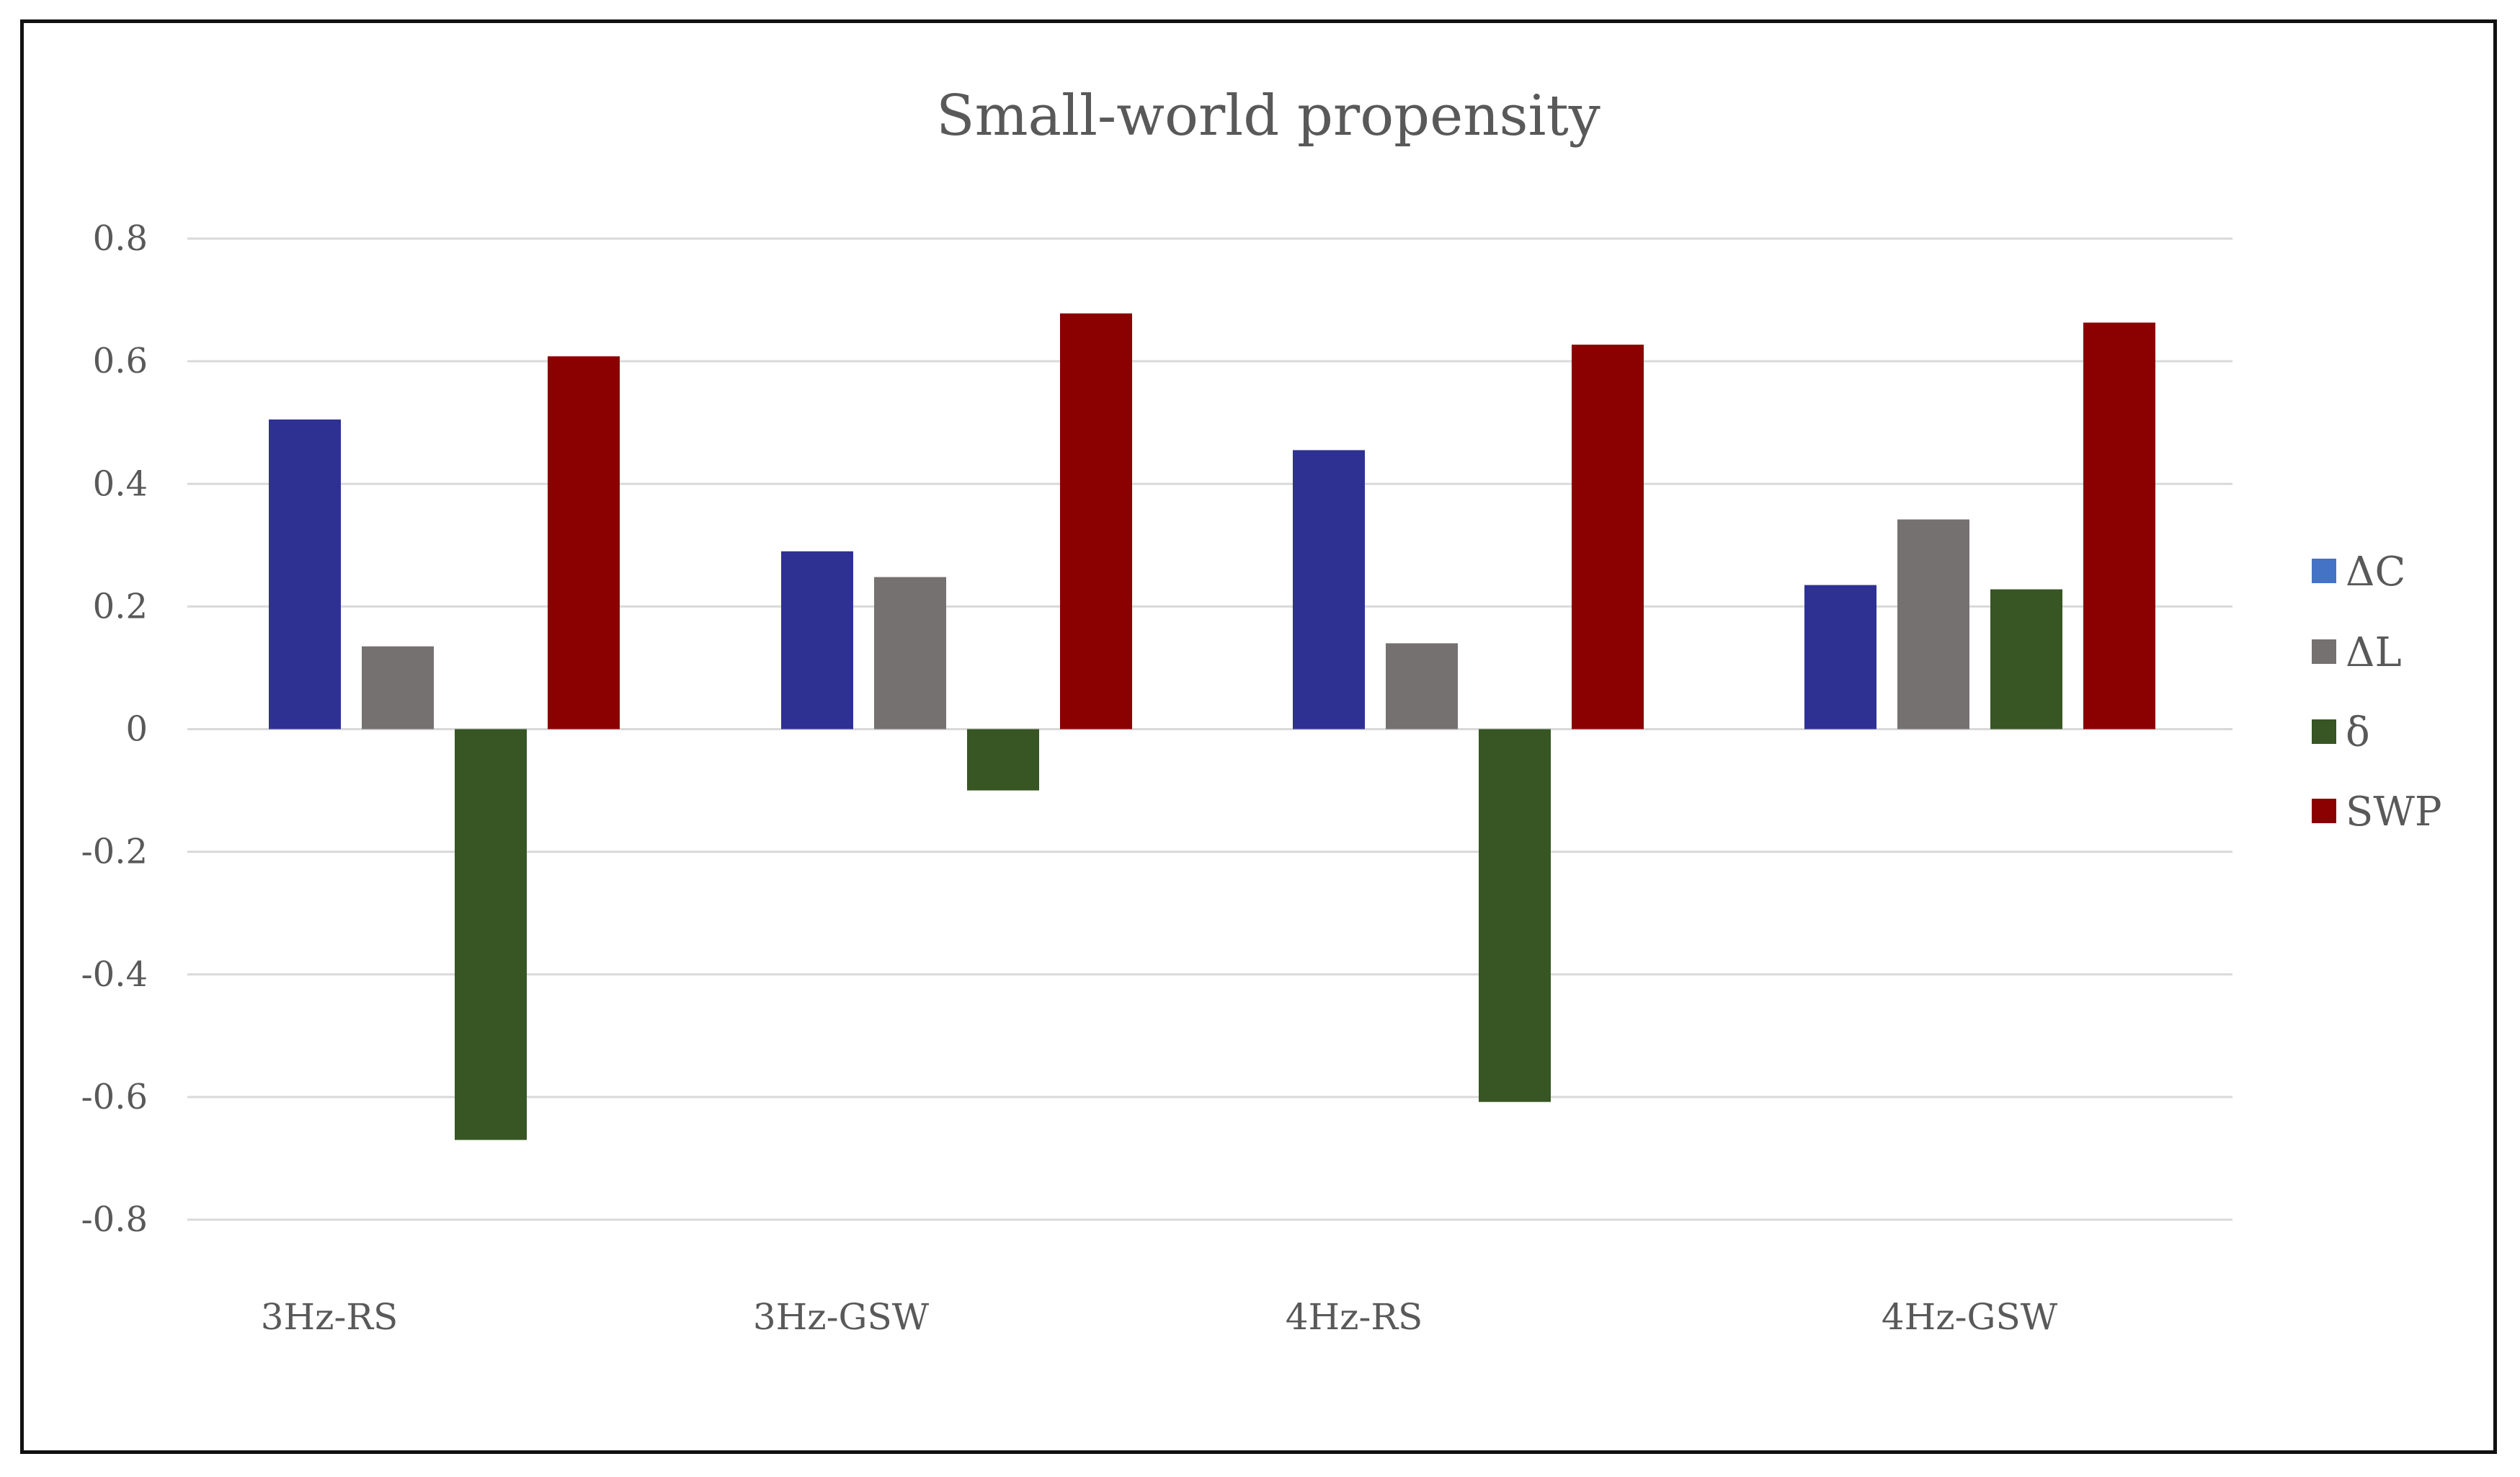 The image size is (2520, 1477). Describe the element at coordinates (2374, 652) in the screenshot. I see `legend-label-ΔL: ΔL` at that location.